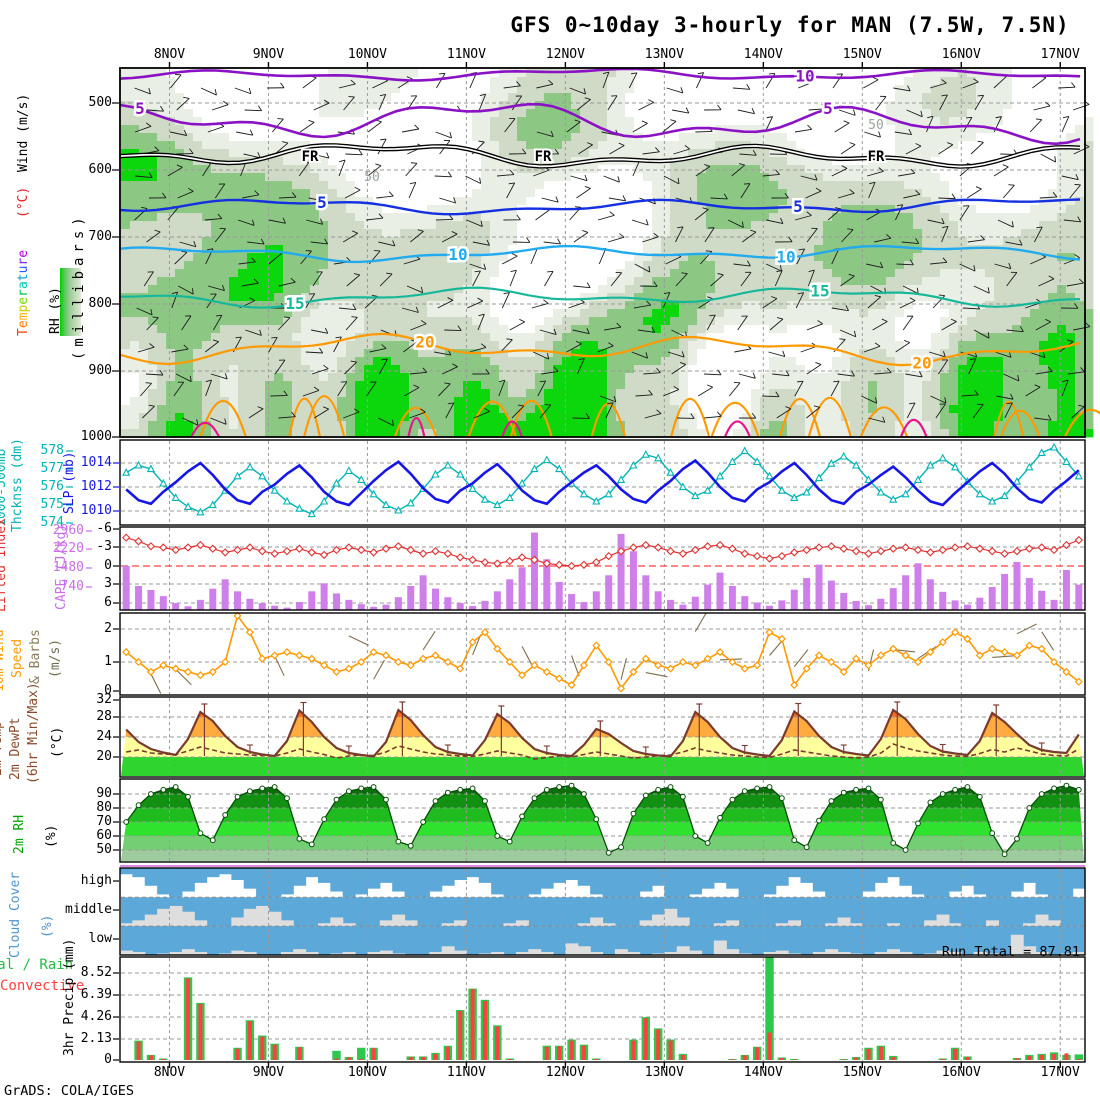 The width and height of the screenshot is (1100, 1100). Describe the element at coordinates (96, 510) in the screenshot. I see `slp-tick: 1010` at that location.